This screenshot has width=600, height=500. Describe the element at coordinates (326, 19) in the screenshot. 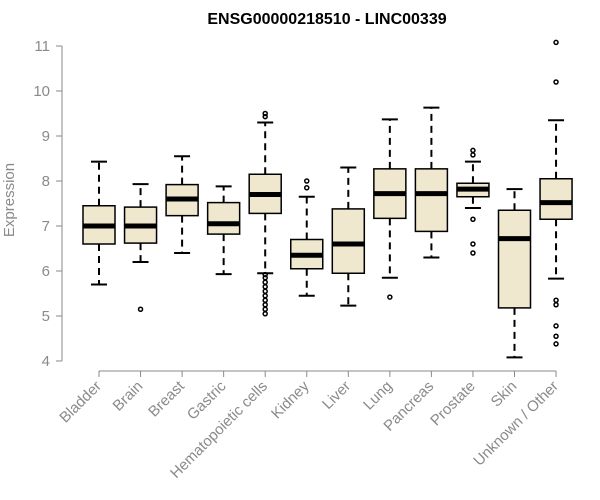

I see `chart-title: ENSG00000218510 - LINC00339` at that location.